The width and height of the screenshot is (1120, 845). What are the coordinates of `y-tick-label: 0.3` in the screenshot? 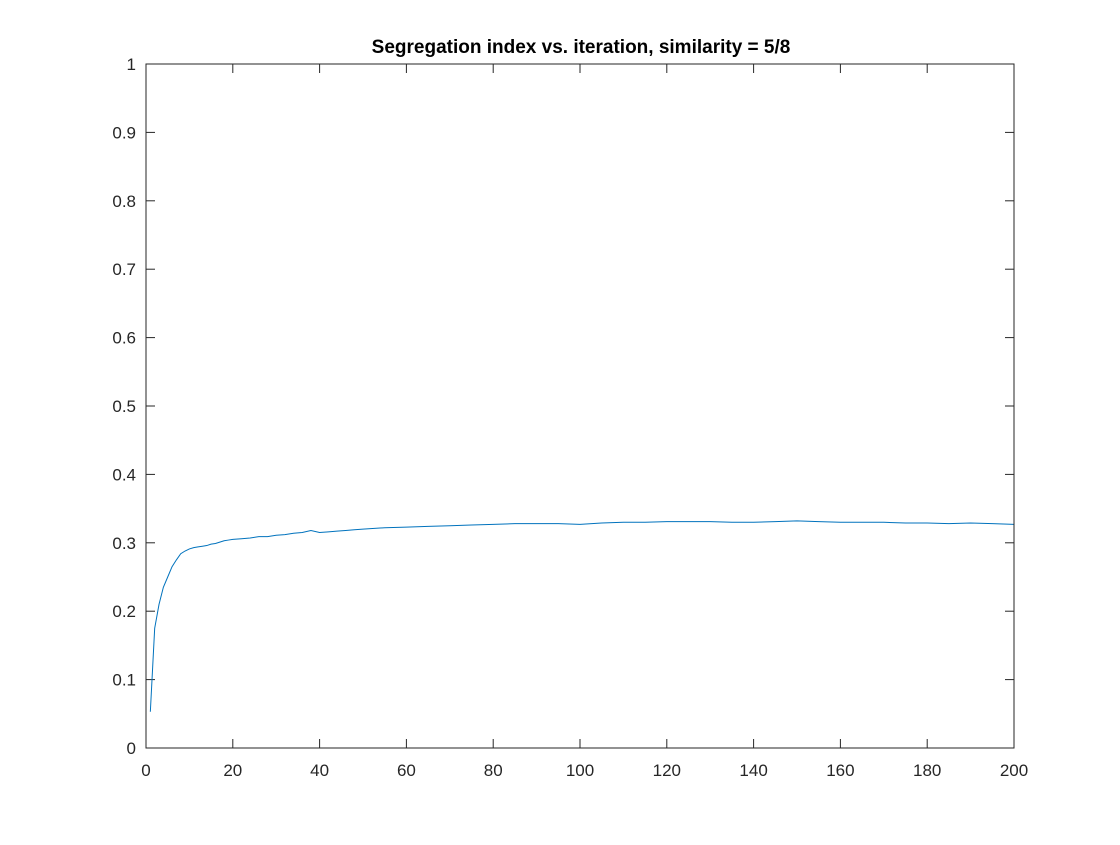 It's located at (124, 543).